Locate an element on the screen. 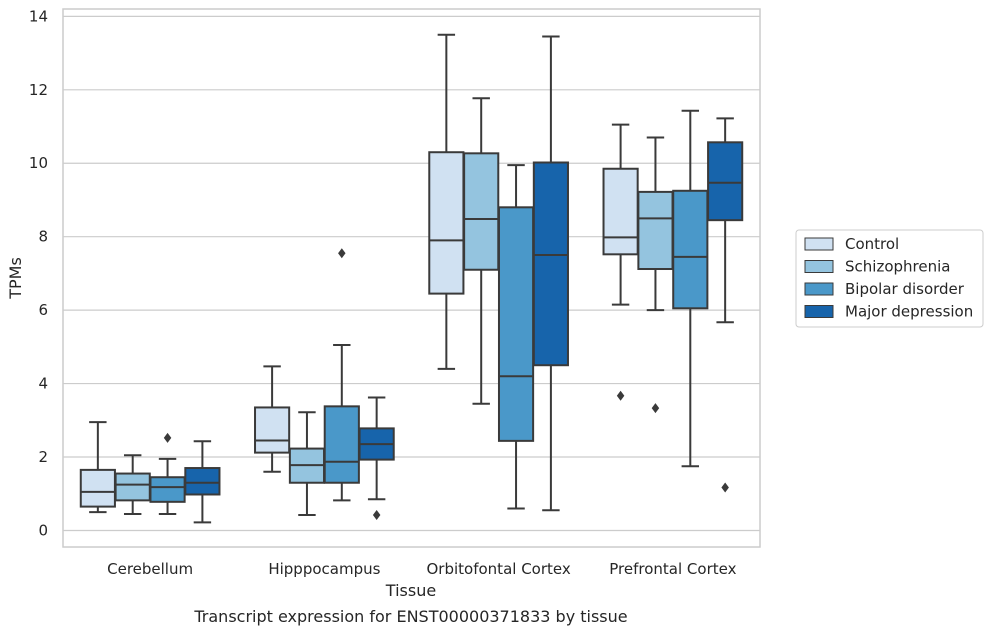  y-tick-label: 2 is located at coordinates (43, 457).